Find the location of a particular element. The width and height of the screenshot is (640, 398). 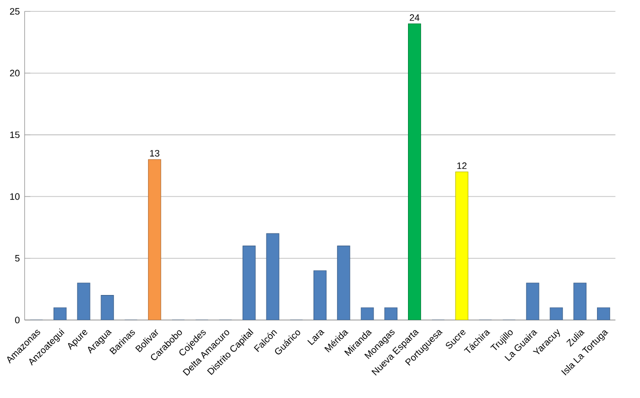

y-tick-label: 0 is located at coordinates (17, 320).